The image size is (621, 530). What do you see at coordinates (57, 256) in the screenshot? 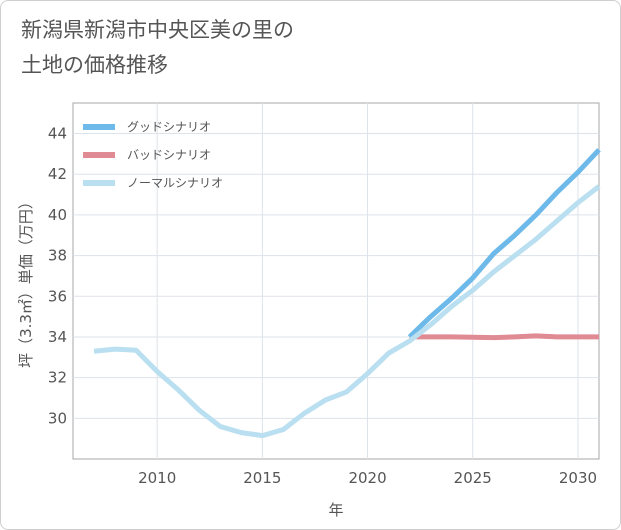
I see `y-tick-label-38: 38` at bounding box center [57, 256].